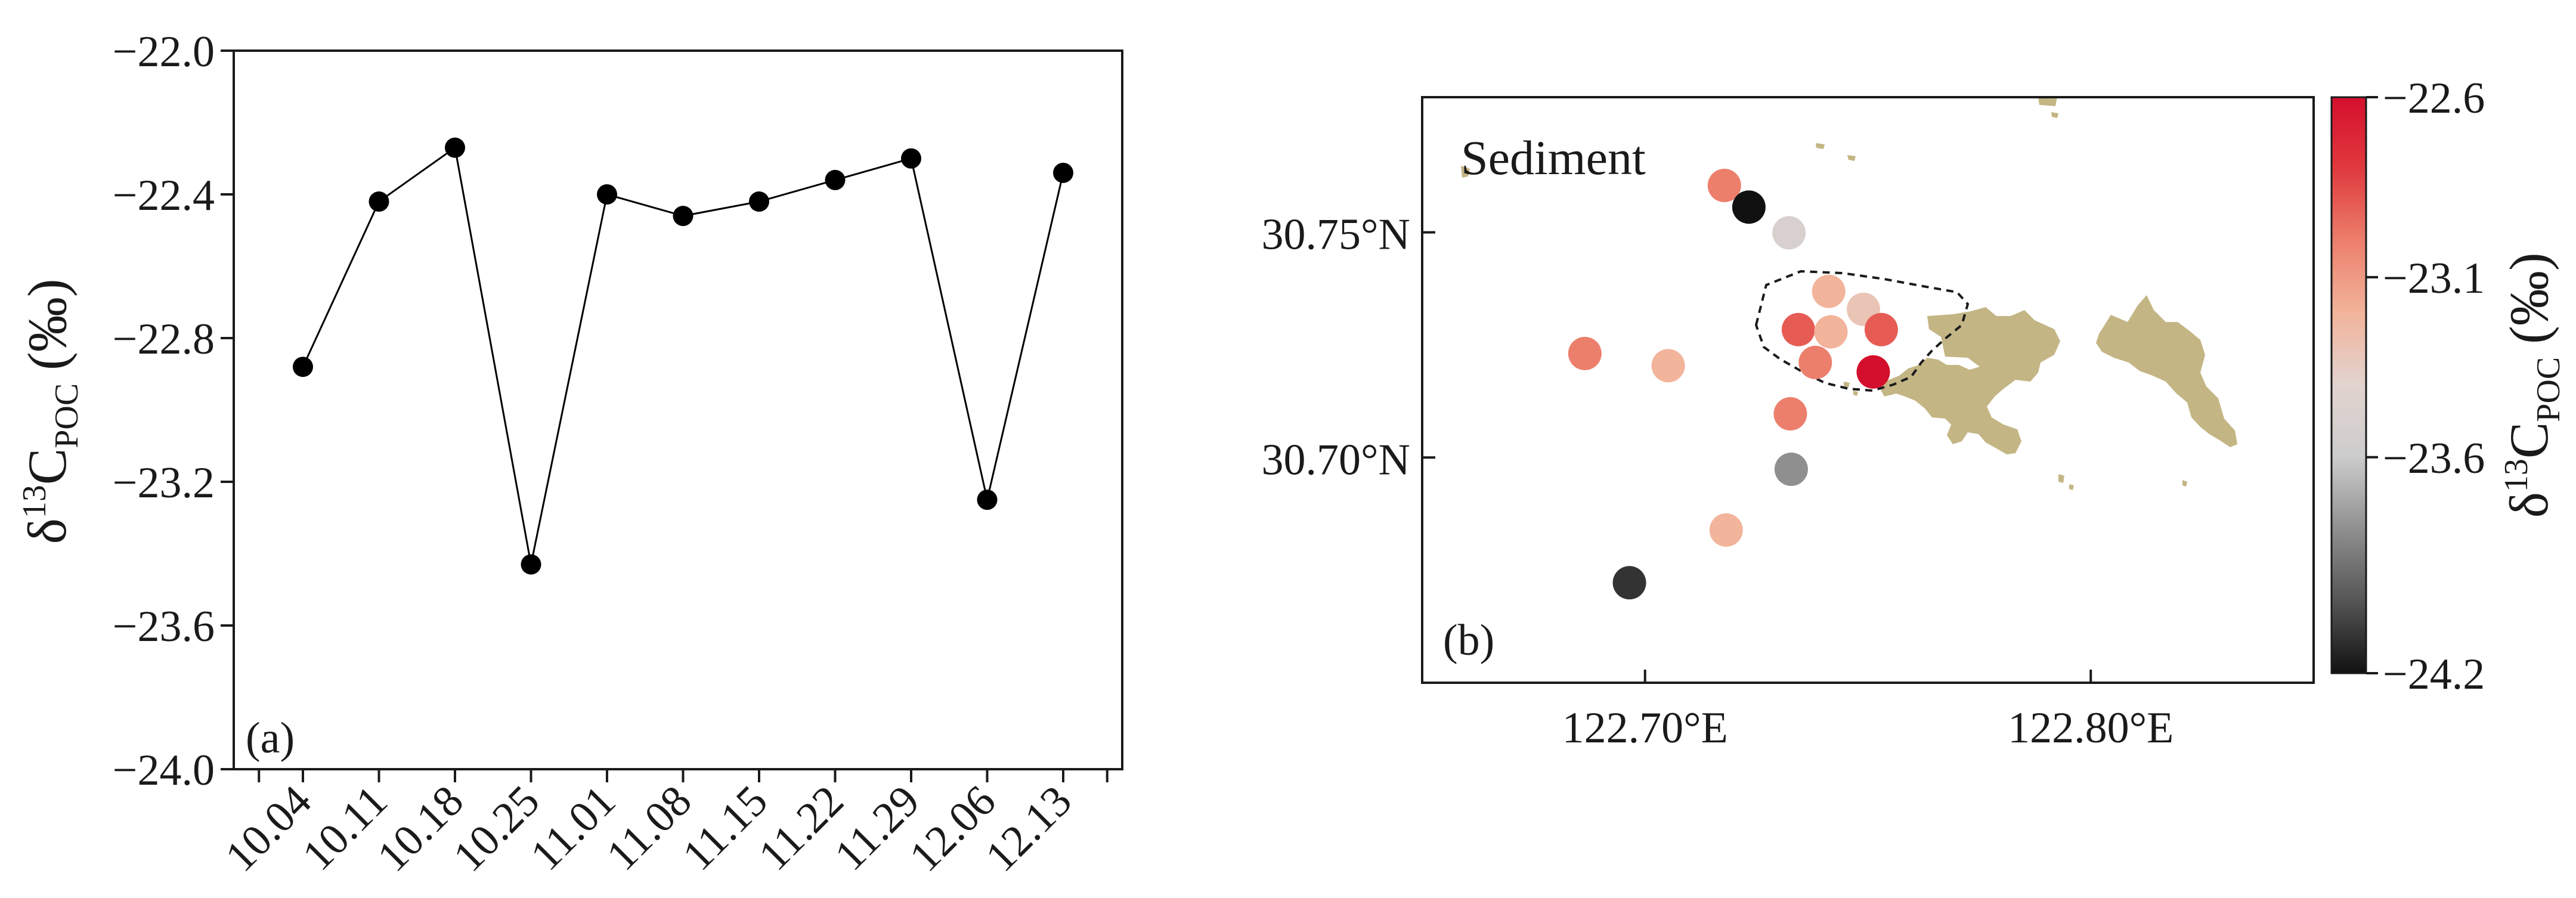  I want to click on a-x-tick-label: 11.08, so click(649, 828).